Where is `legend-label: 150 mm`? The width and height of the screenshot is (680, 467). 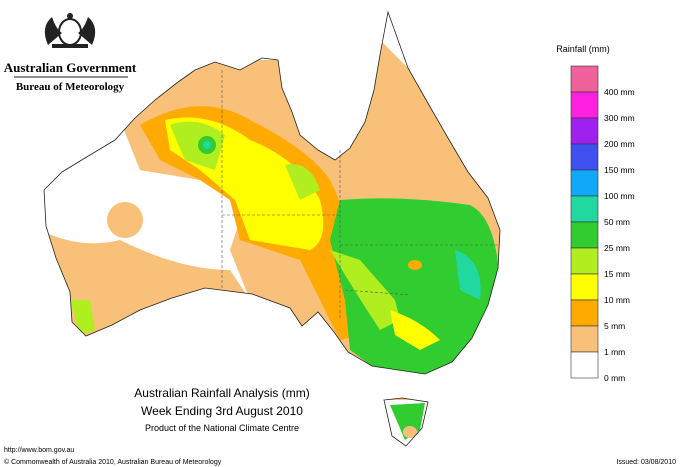
legend-label: 150 mm is located at coordinates (619, 170).